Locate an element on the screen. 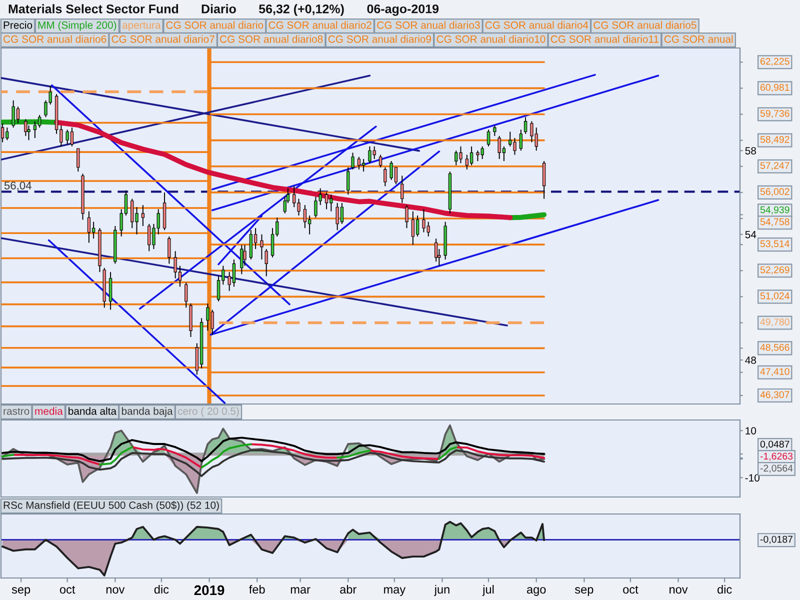 Image resolution: width=800 pixels, height=600 pixels. y-tick-label: 54 is located at coordinates (750, 234).